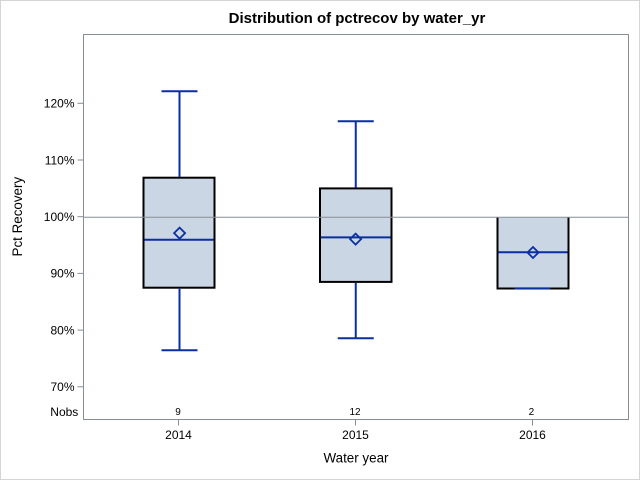  What do you see at coordinates (62, 274) in the screenshot?
I see `svg-text: 90%` at bounding box center [62, 274].